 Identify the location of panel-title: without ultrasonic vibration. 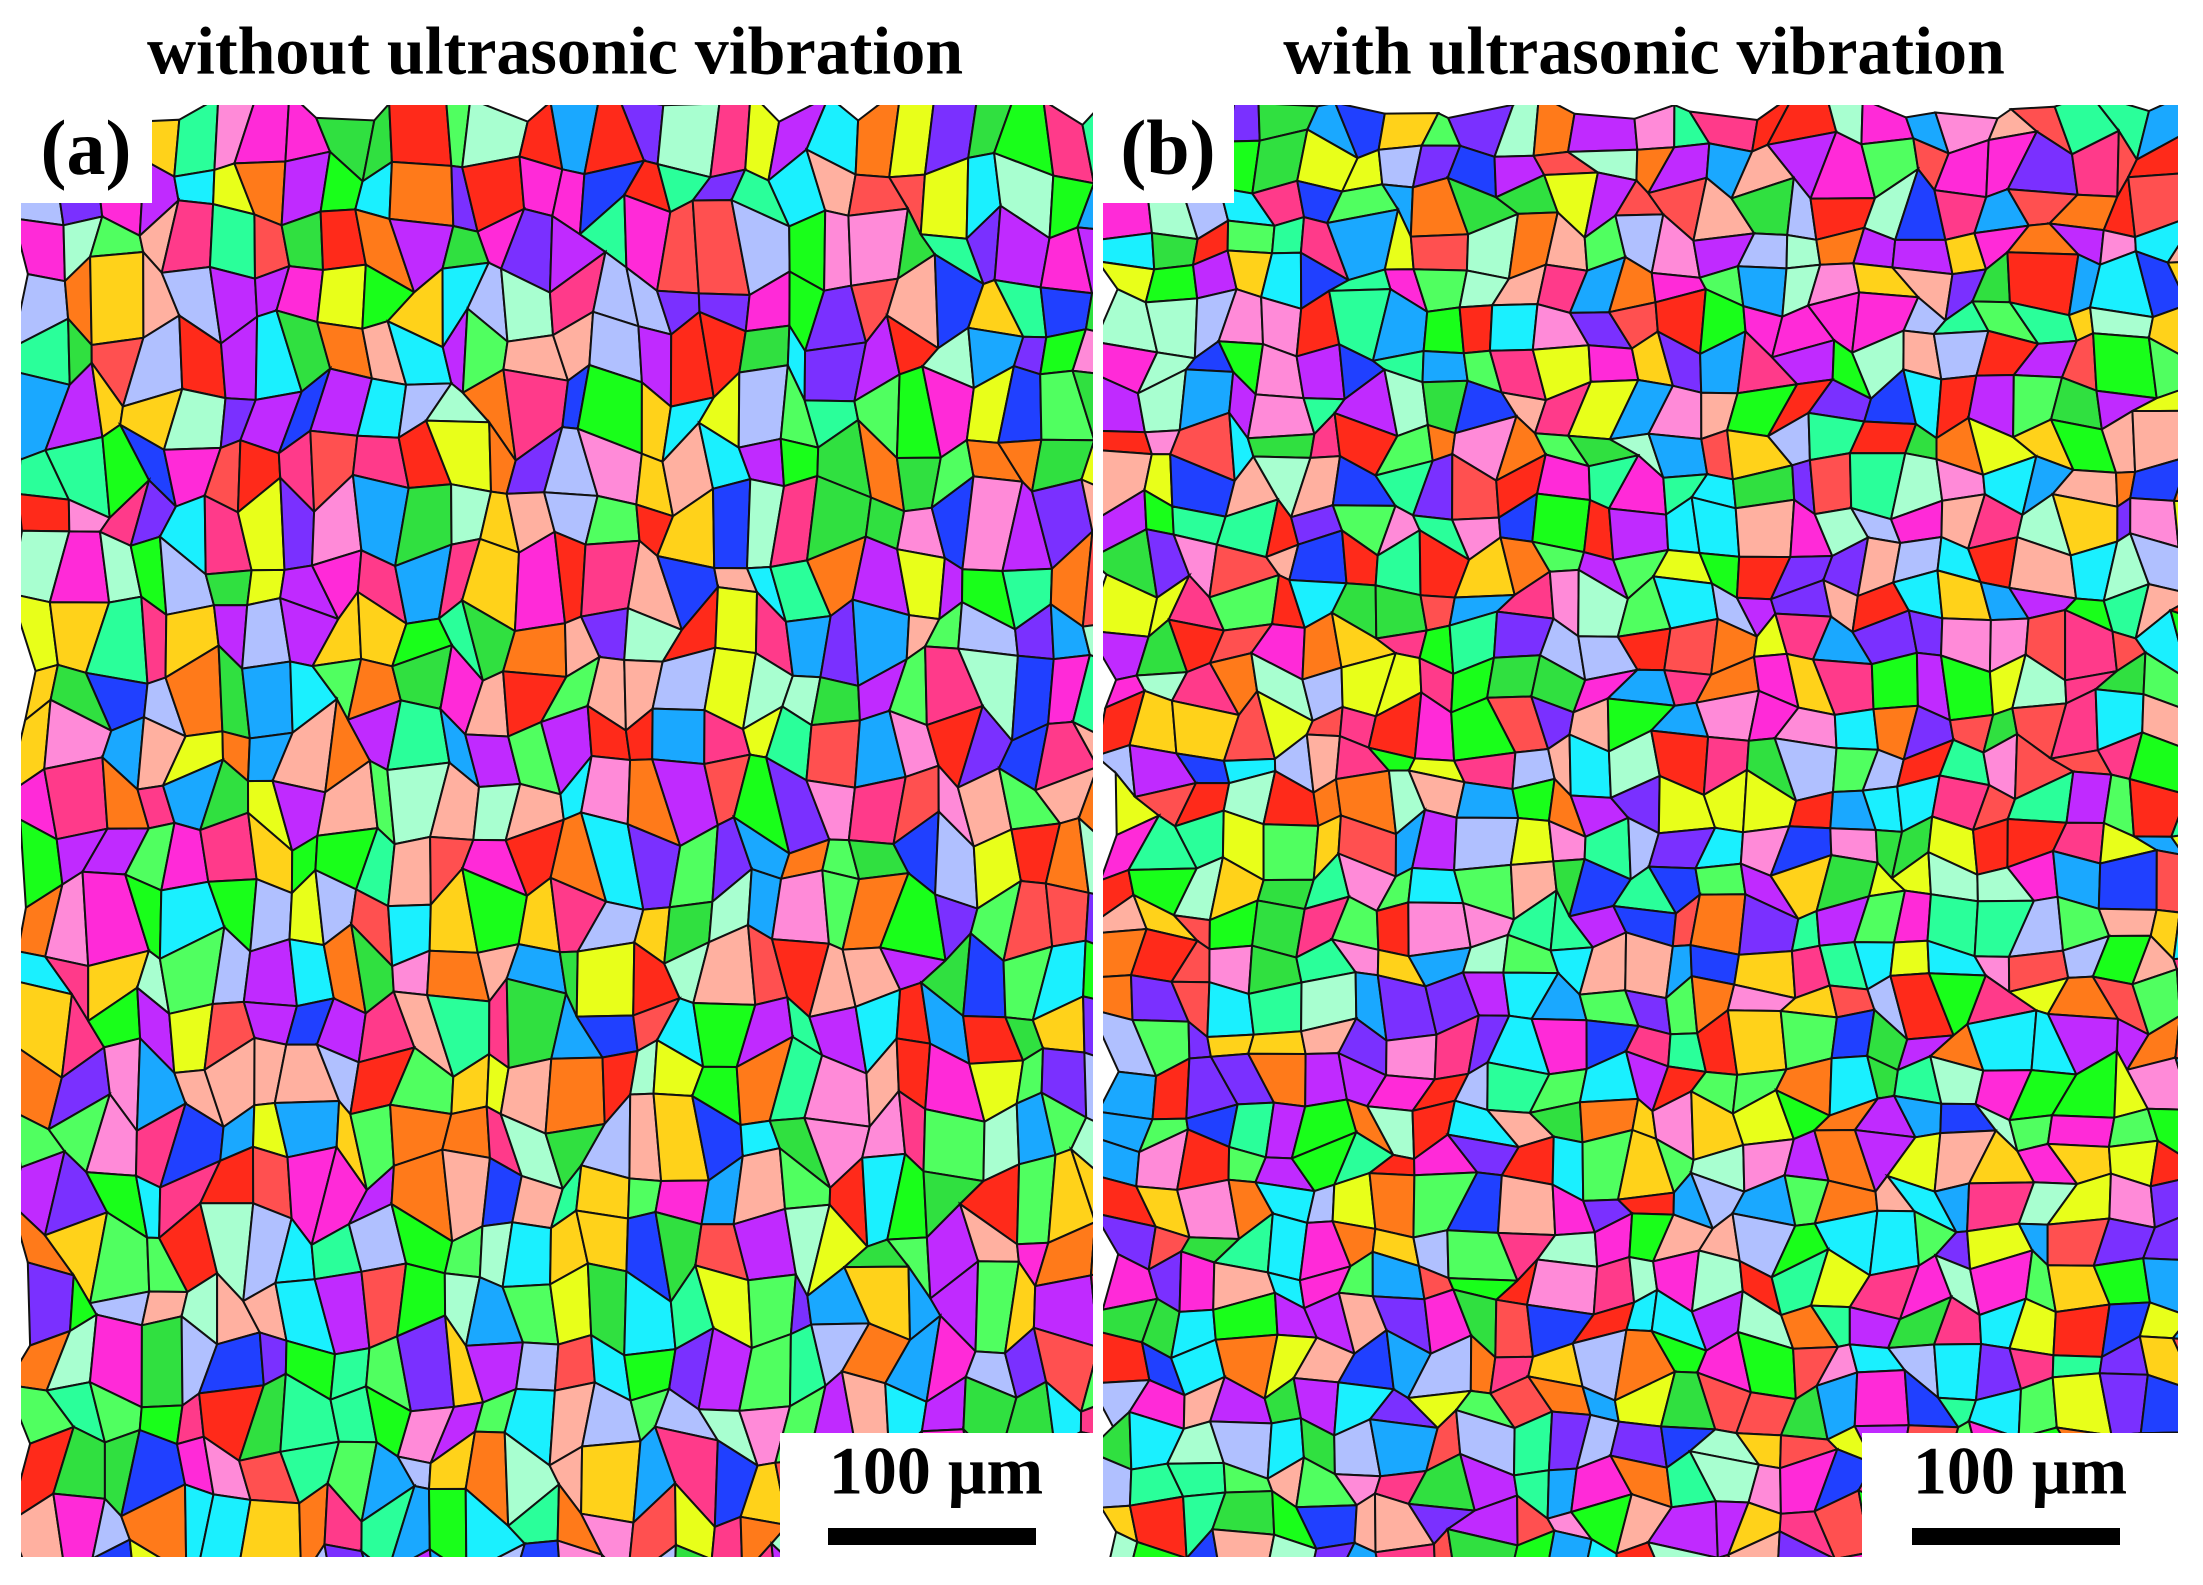
(555, 51).